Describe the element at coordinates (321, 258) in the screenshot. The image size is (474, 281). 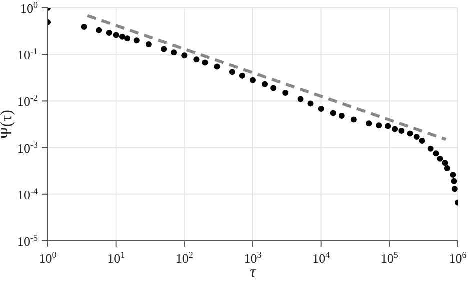
I see `x-tick-label: 10$^{4}$` at that location.